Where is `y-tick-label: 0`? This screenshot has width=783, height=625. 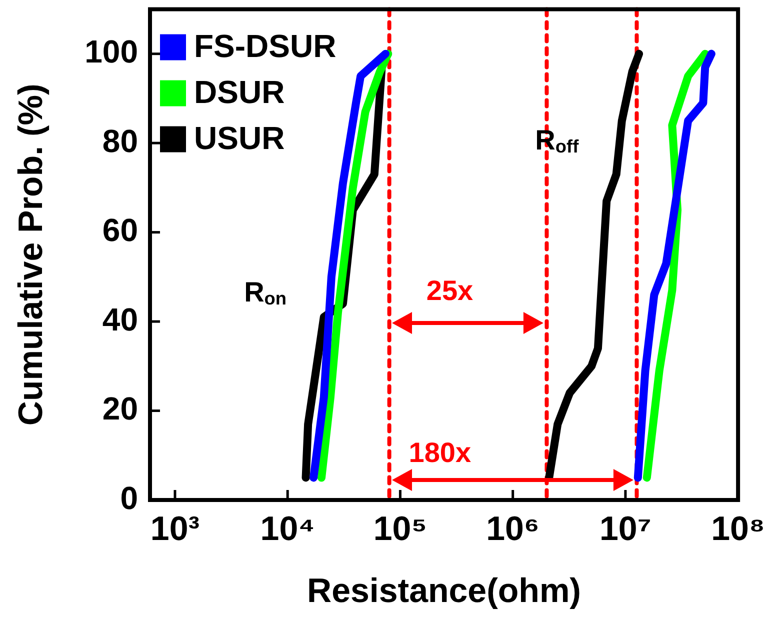
y-tick-label: 0 is located at coordinates (129, 498).